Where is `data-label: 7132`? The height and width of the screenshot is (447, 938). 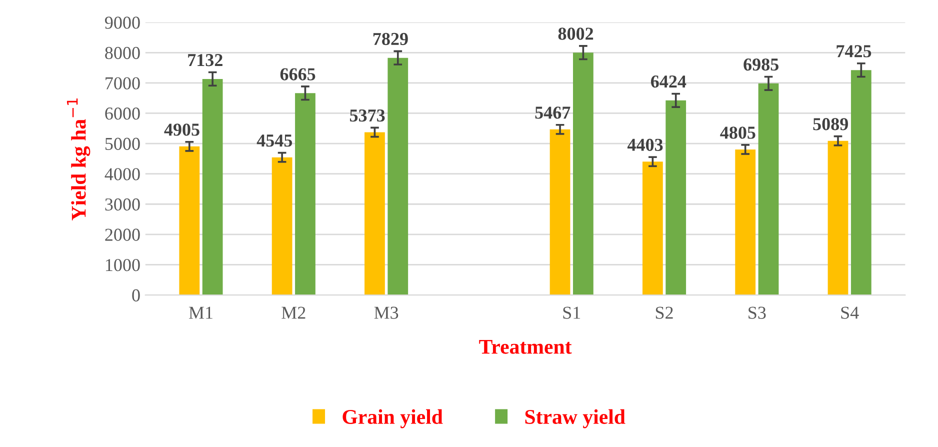 data-label: 7132 is located at coordinates (205, 60).